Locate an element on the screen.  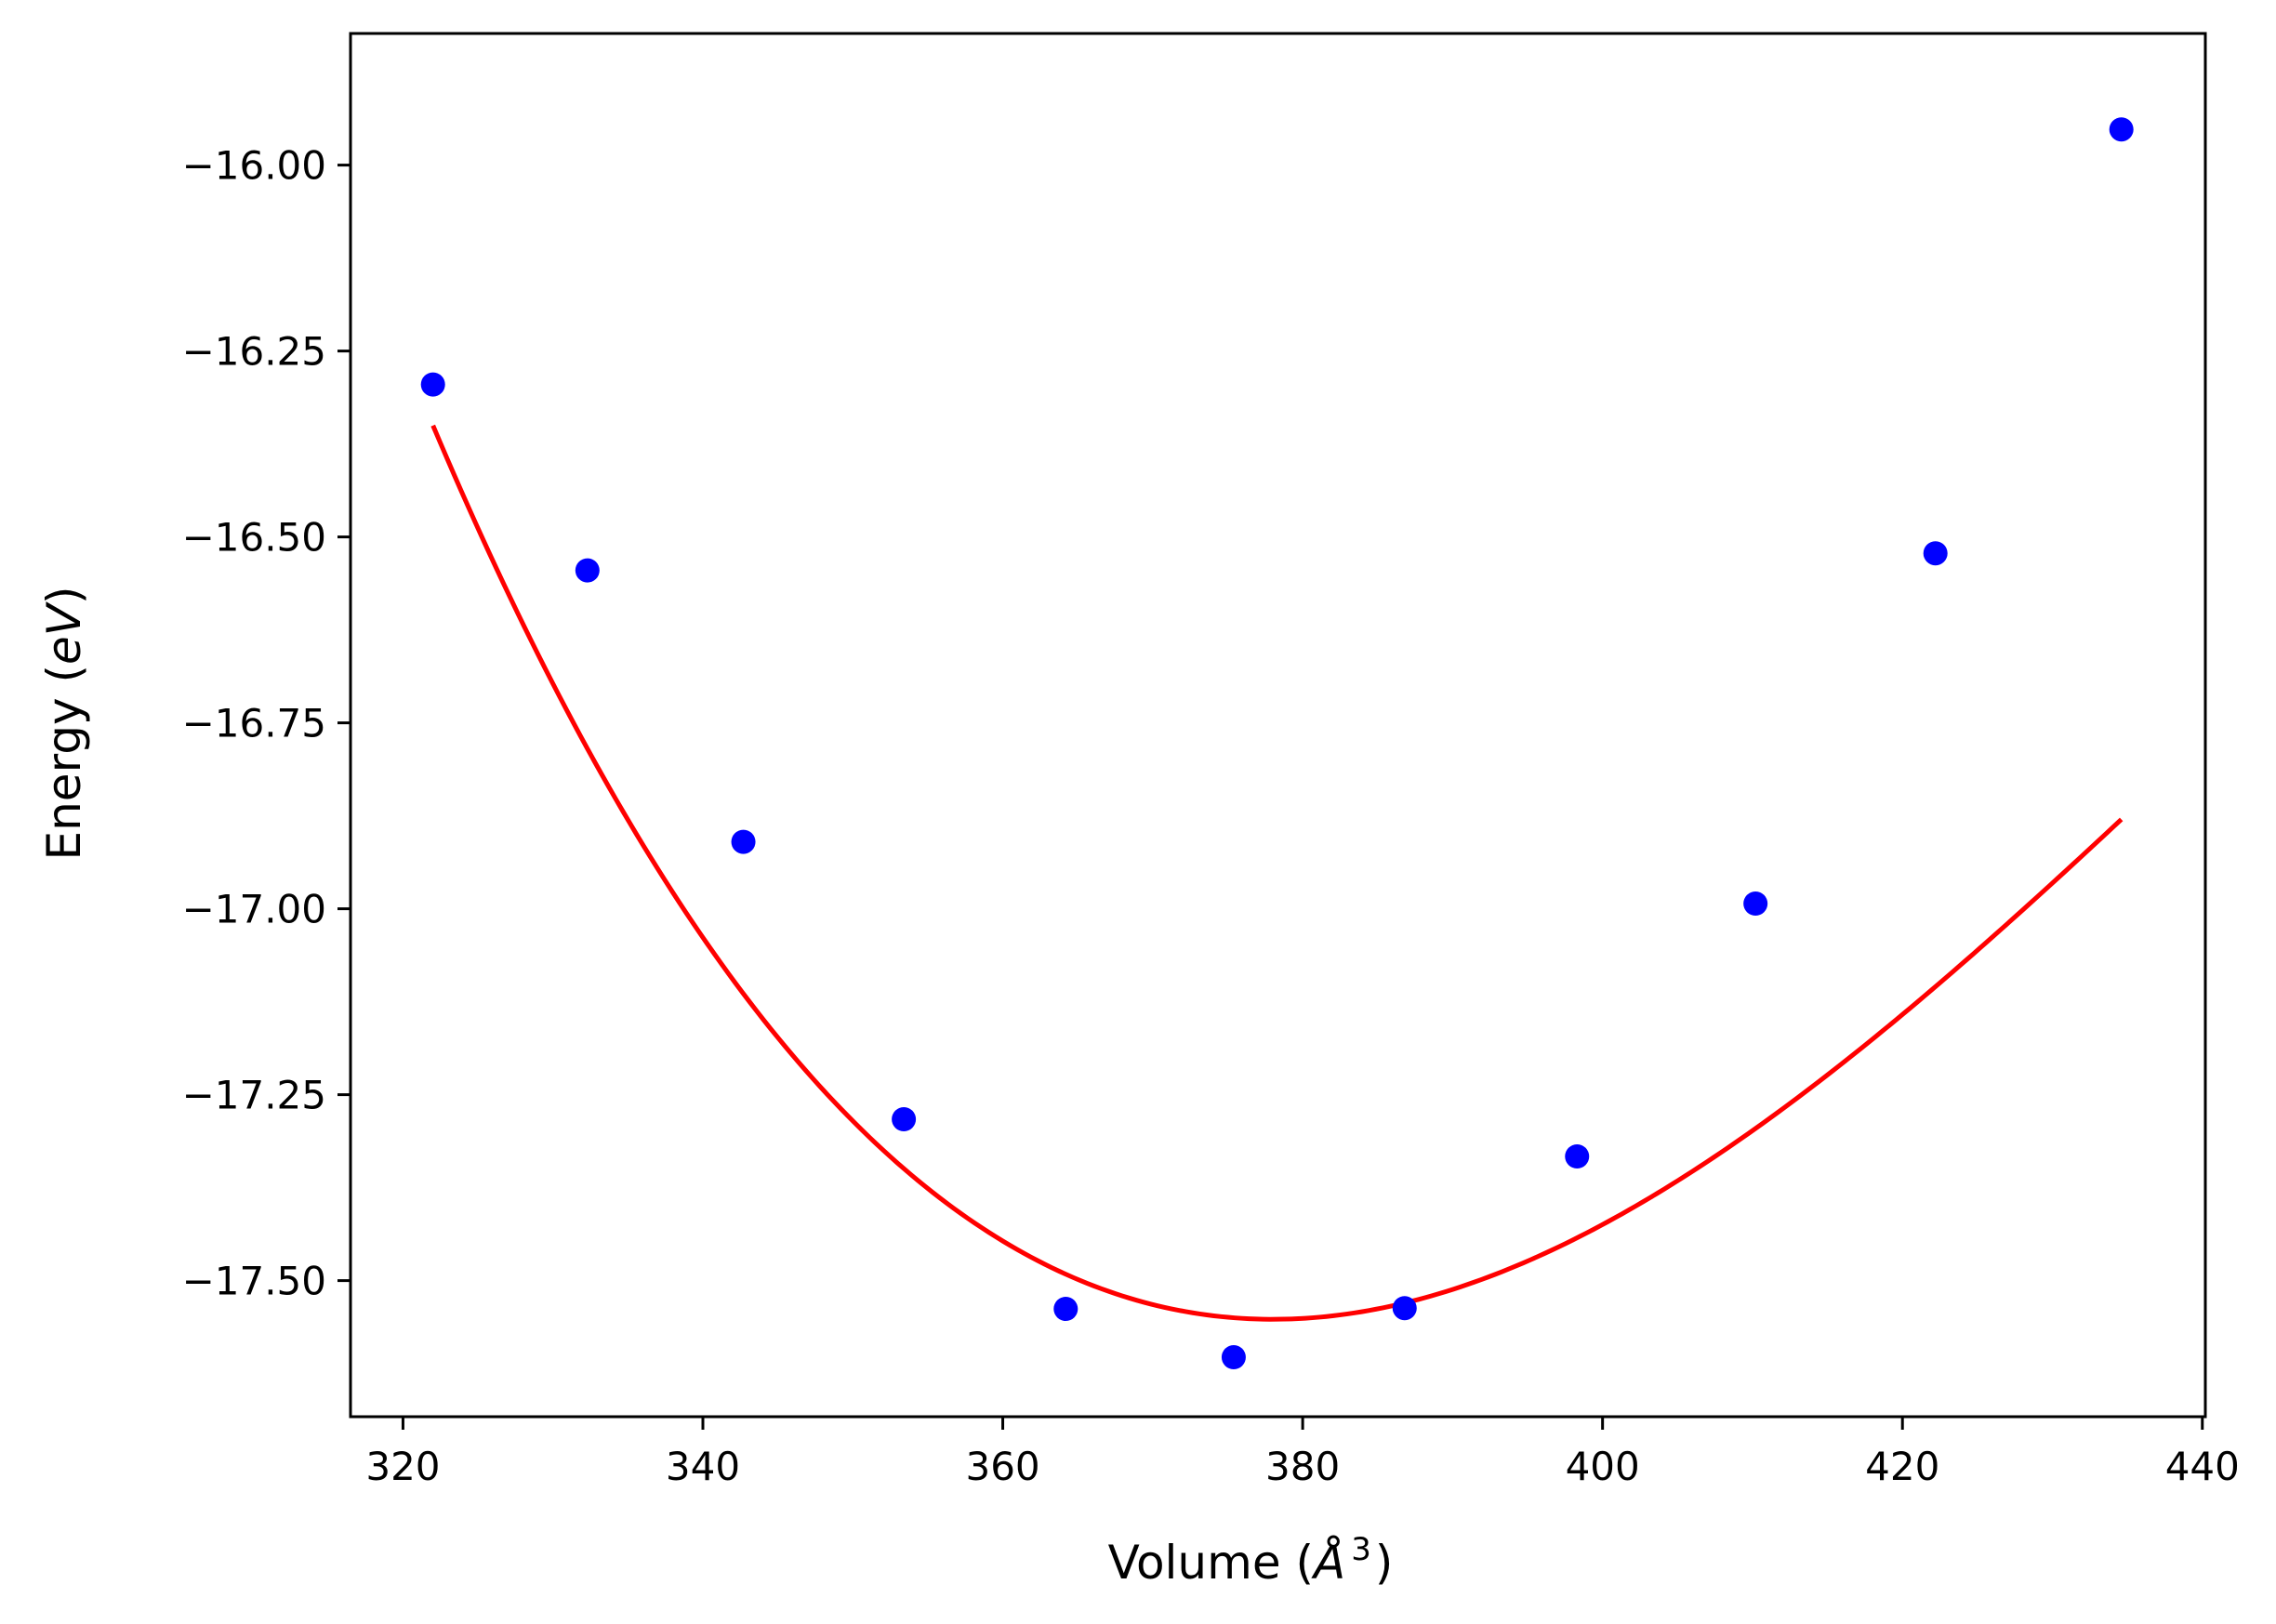
x-axis-label-unit: Å is located at coordinates (1328, 1563).